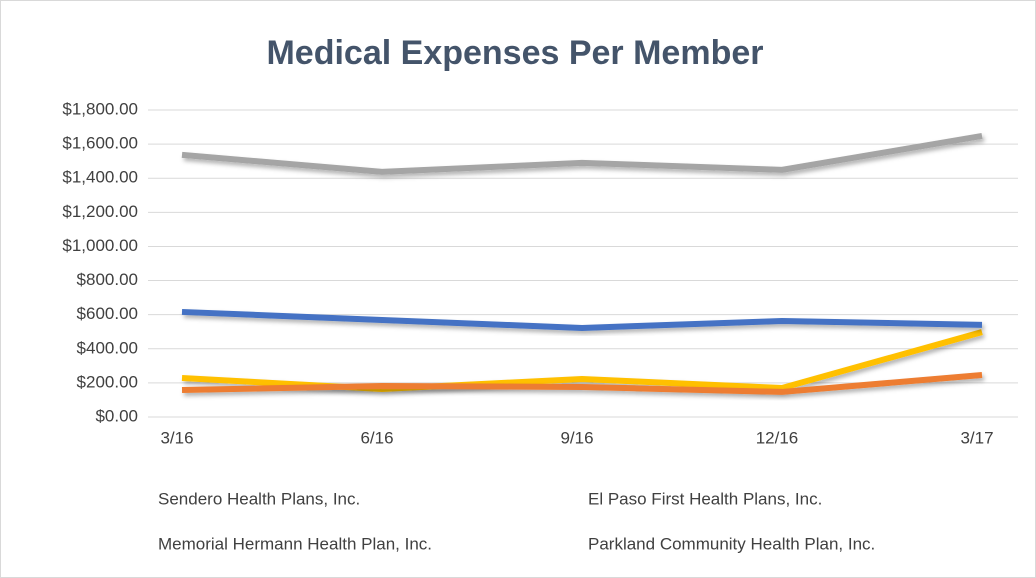  What do you see at coordinates (107, 313) in the screenshot?
I see `y-tick-label: $600.00` at bounding box center [107, 313].